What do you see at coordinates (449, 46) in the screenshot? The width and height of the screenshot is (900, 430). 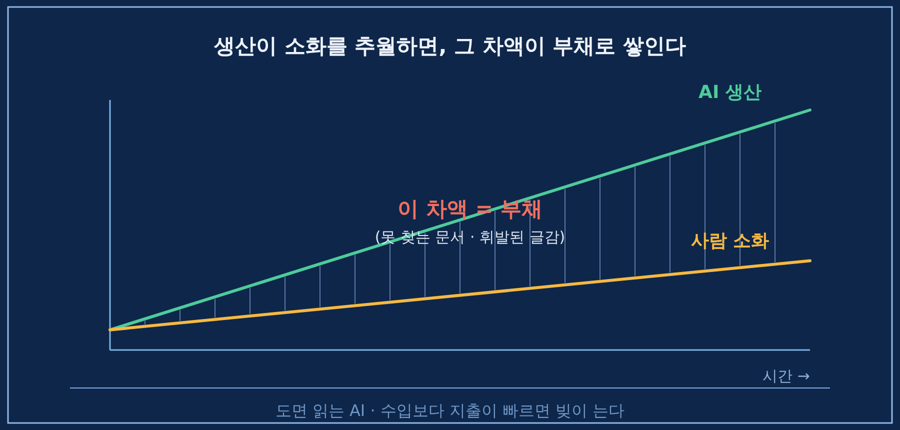 I see `chart-title: 생산이 소화를 추월하면, 그 차액이 부채로 쌓인다` at bounding box center [449, 46].